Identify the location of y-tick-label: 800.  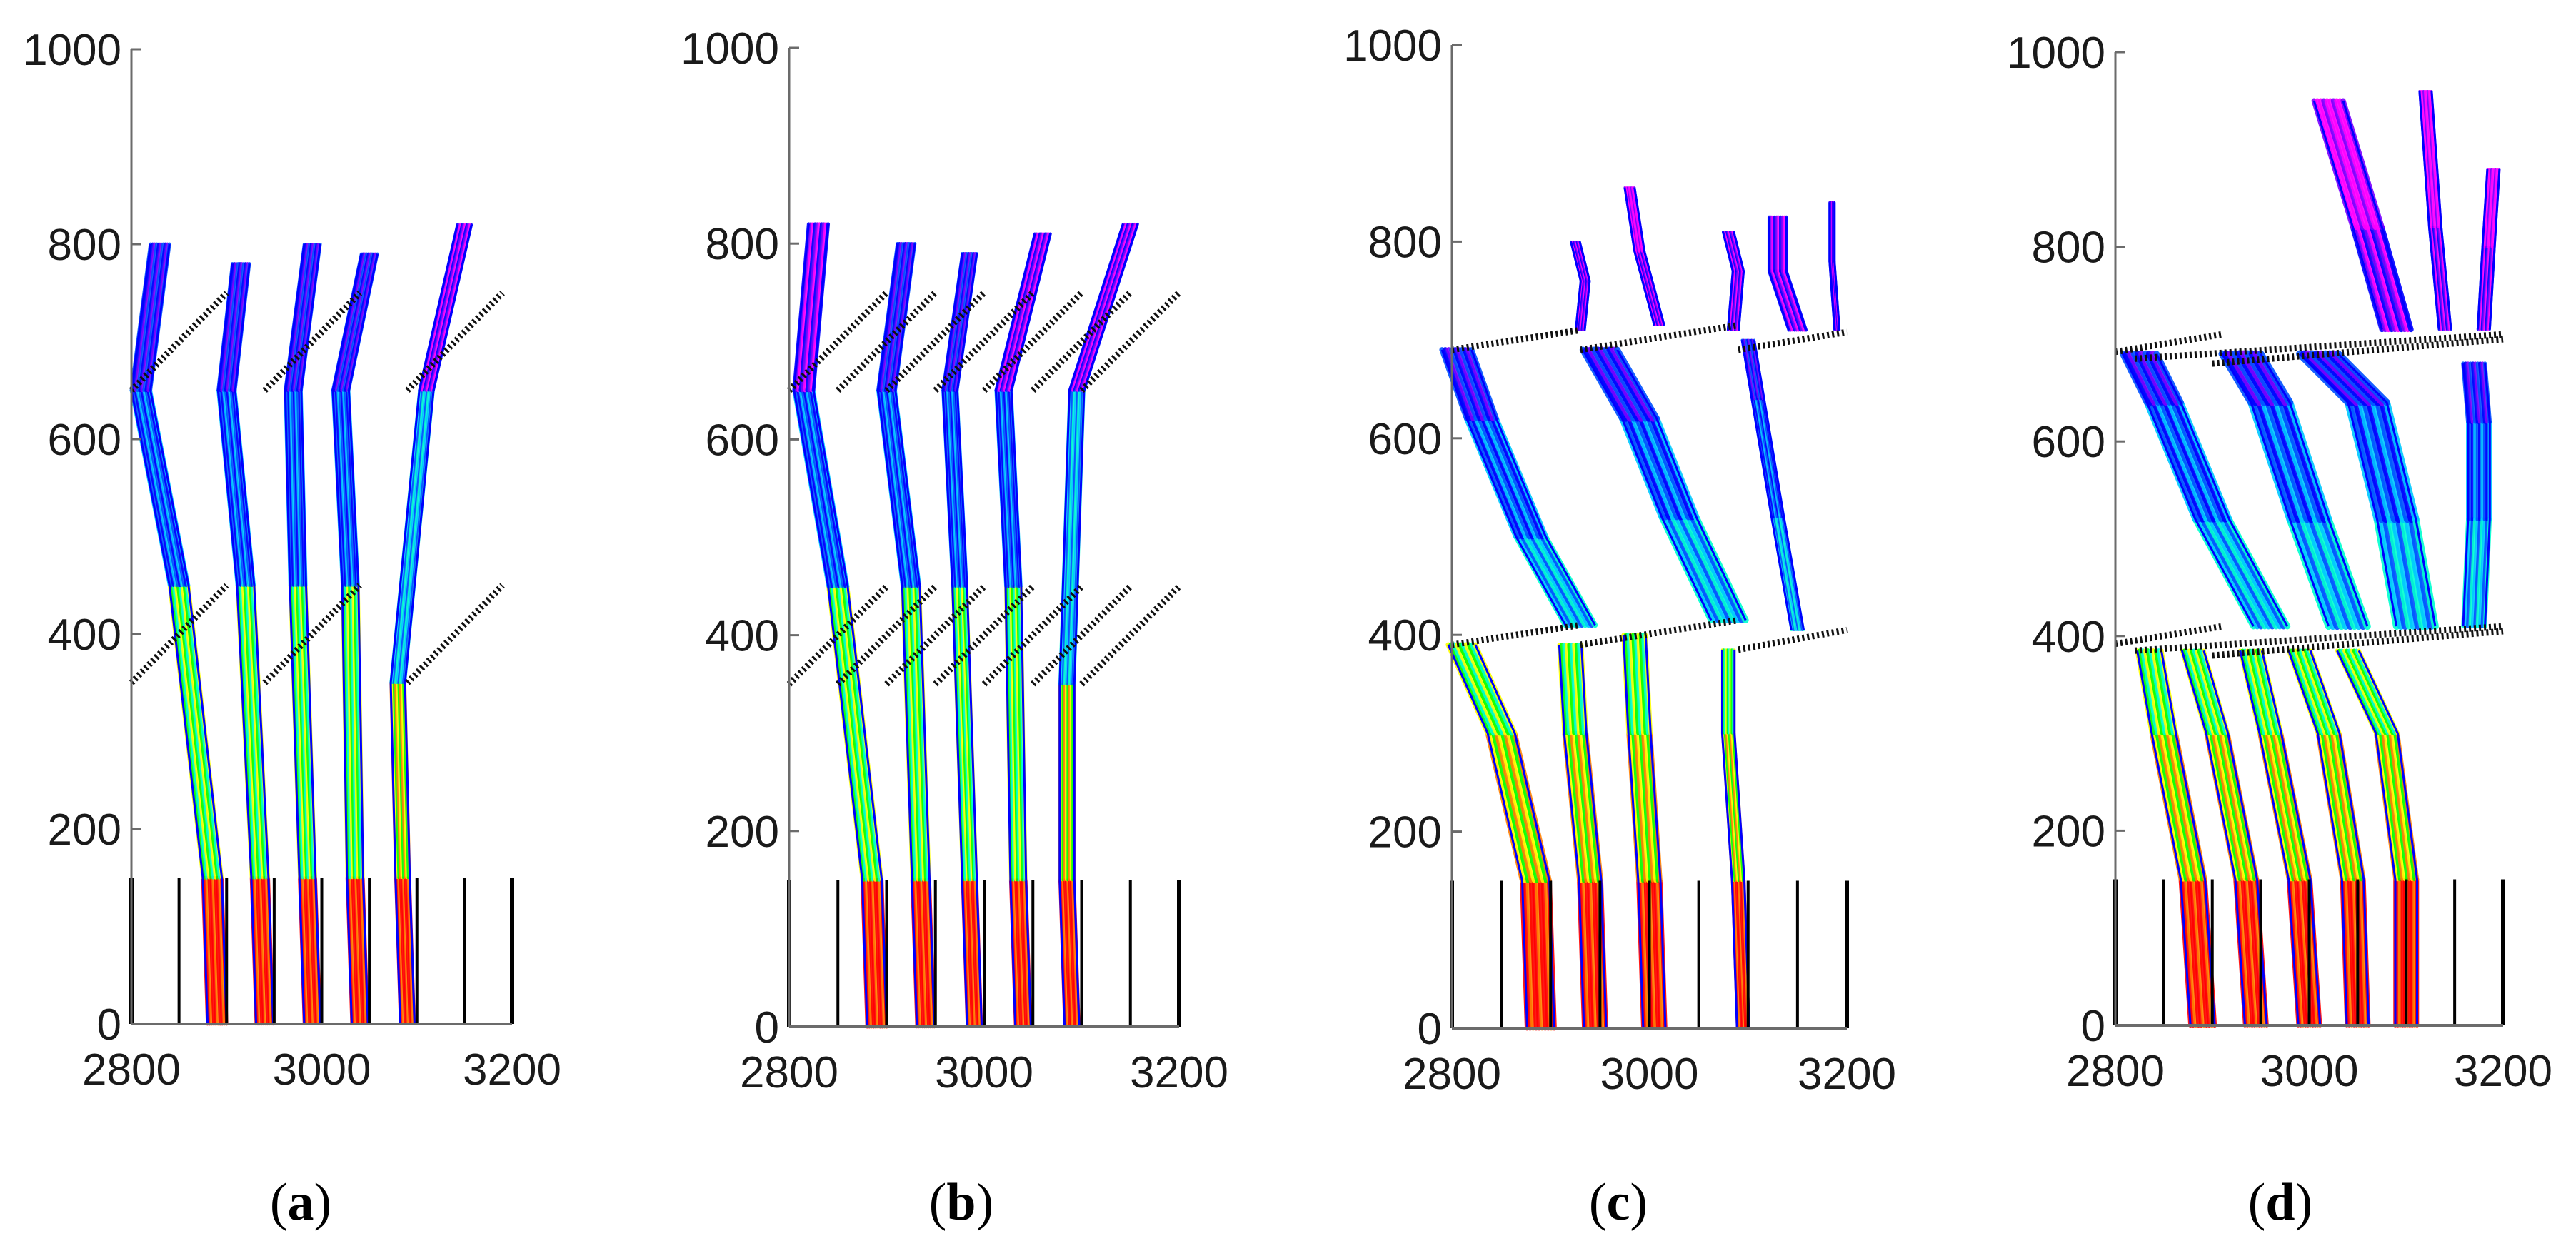
(2068, 248).